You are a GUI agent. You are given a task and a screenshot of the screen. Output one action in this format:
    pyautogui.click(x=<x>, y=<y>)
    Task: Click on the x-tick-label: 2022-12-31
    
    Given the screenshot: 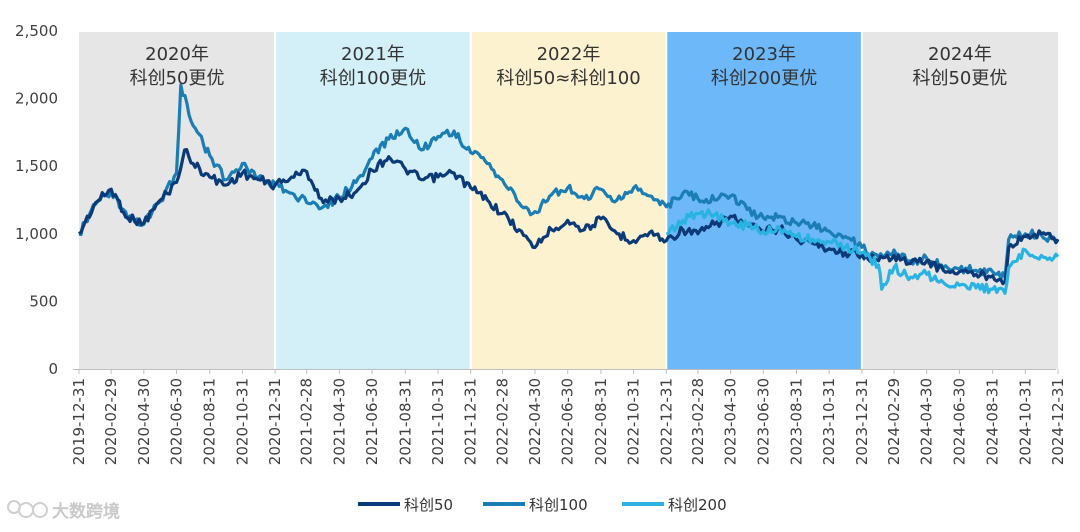 What is the action you would take?
    pyautogui.click(x=666, y=421)
    